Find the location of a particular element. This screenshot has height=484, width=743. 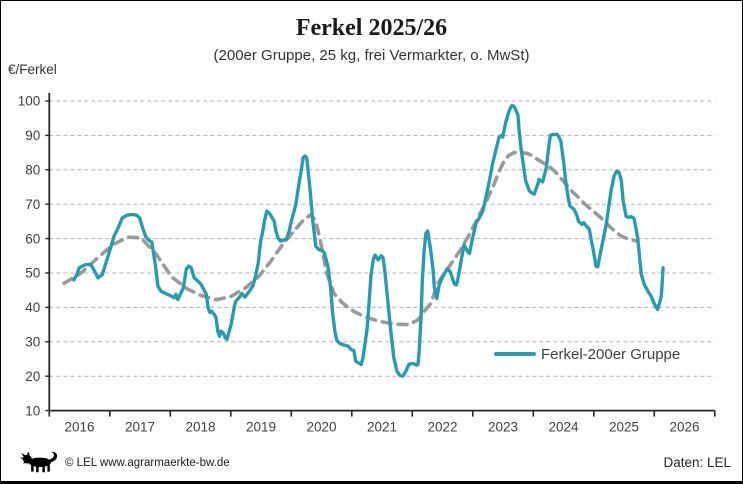

x-tick-label: 2019 is located at coordinates (261, 427).